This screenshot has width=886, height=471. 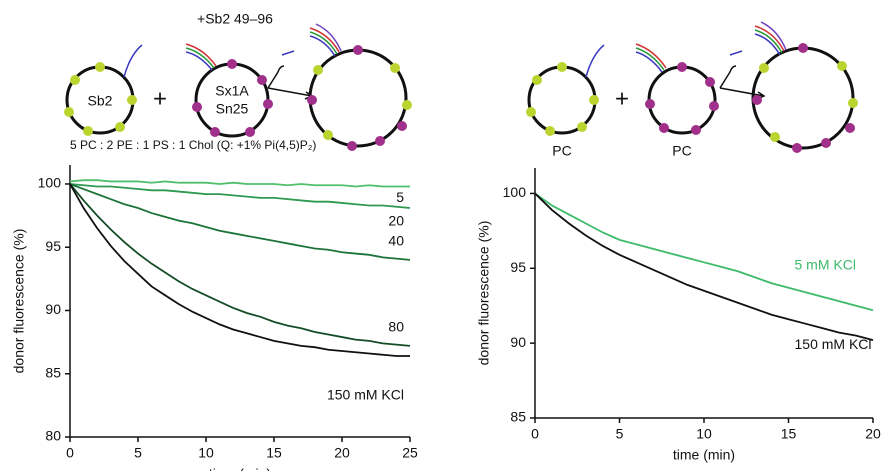 What do you see at coordinates (53, 436) in the screenshot?
I see `y-tick-label: 80` at bounding box center [53, 436].